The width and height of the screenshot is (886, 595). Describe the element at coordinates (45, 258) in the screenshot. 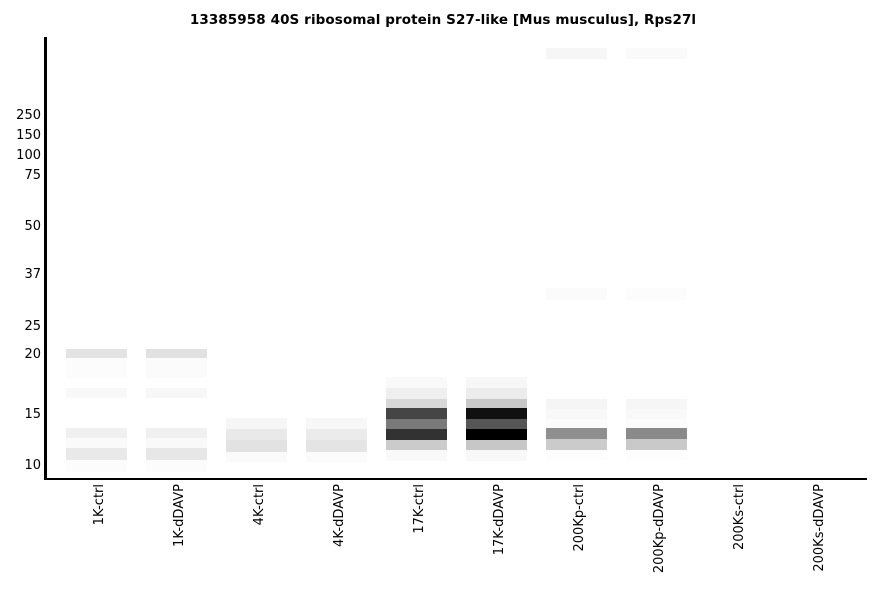

I see `y-axis-spine` at that location.